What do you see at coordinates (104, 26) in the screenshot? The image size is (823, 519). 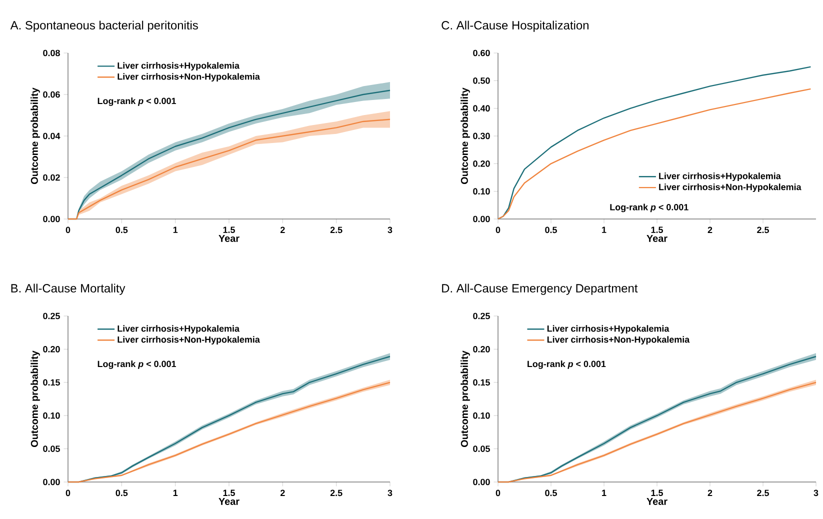 I see `chart-title: A. Spontaneous bacterial peritonitis` at bounding box center [104, 26].